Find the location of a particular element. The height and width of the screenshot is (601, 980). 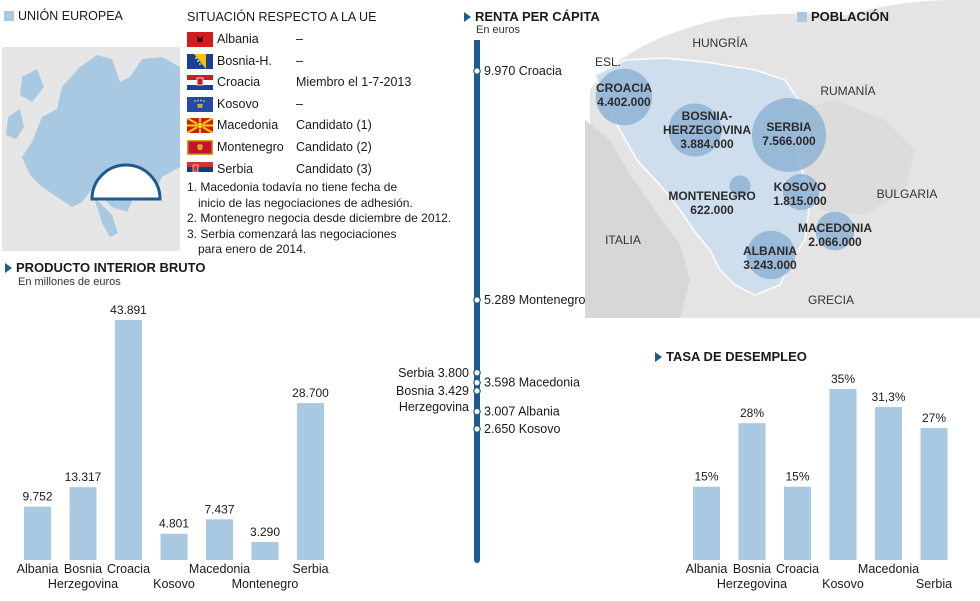

status-value-albania: – is located at coordinates (299, 39).